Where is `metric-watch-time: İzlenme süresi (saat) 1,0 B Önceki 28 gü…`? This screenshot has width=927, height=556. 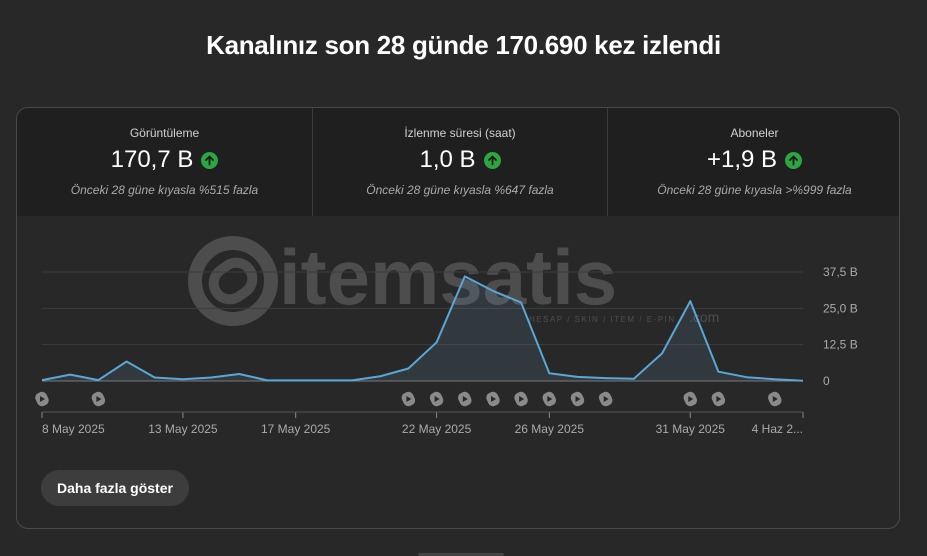 metric-watch-time: İzlenme süresi (saat) 1,0 B Önceki 28 gü… is located at coordinates (459, 162).